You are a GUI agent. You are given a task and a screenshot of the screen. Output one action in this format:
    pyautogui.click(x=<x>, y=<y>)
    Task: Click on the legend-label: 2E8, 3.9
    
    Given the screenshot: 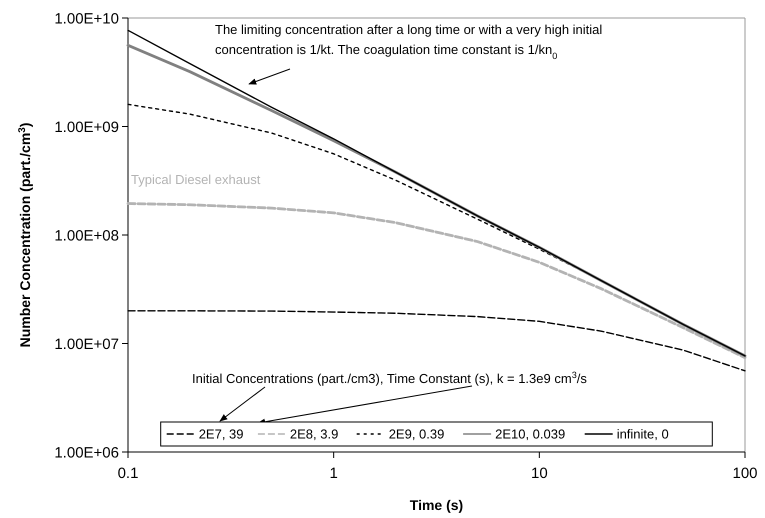 What is the action you would take?
    pyautogui.click(x=314, y=434)
    